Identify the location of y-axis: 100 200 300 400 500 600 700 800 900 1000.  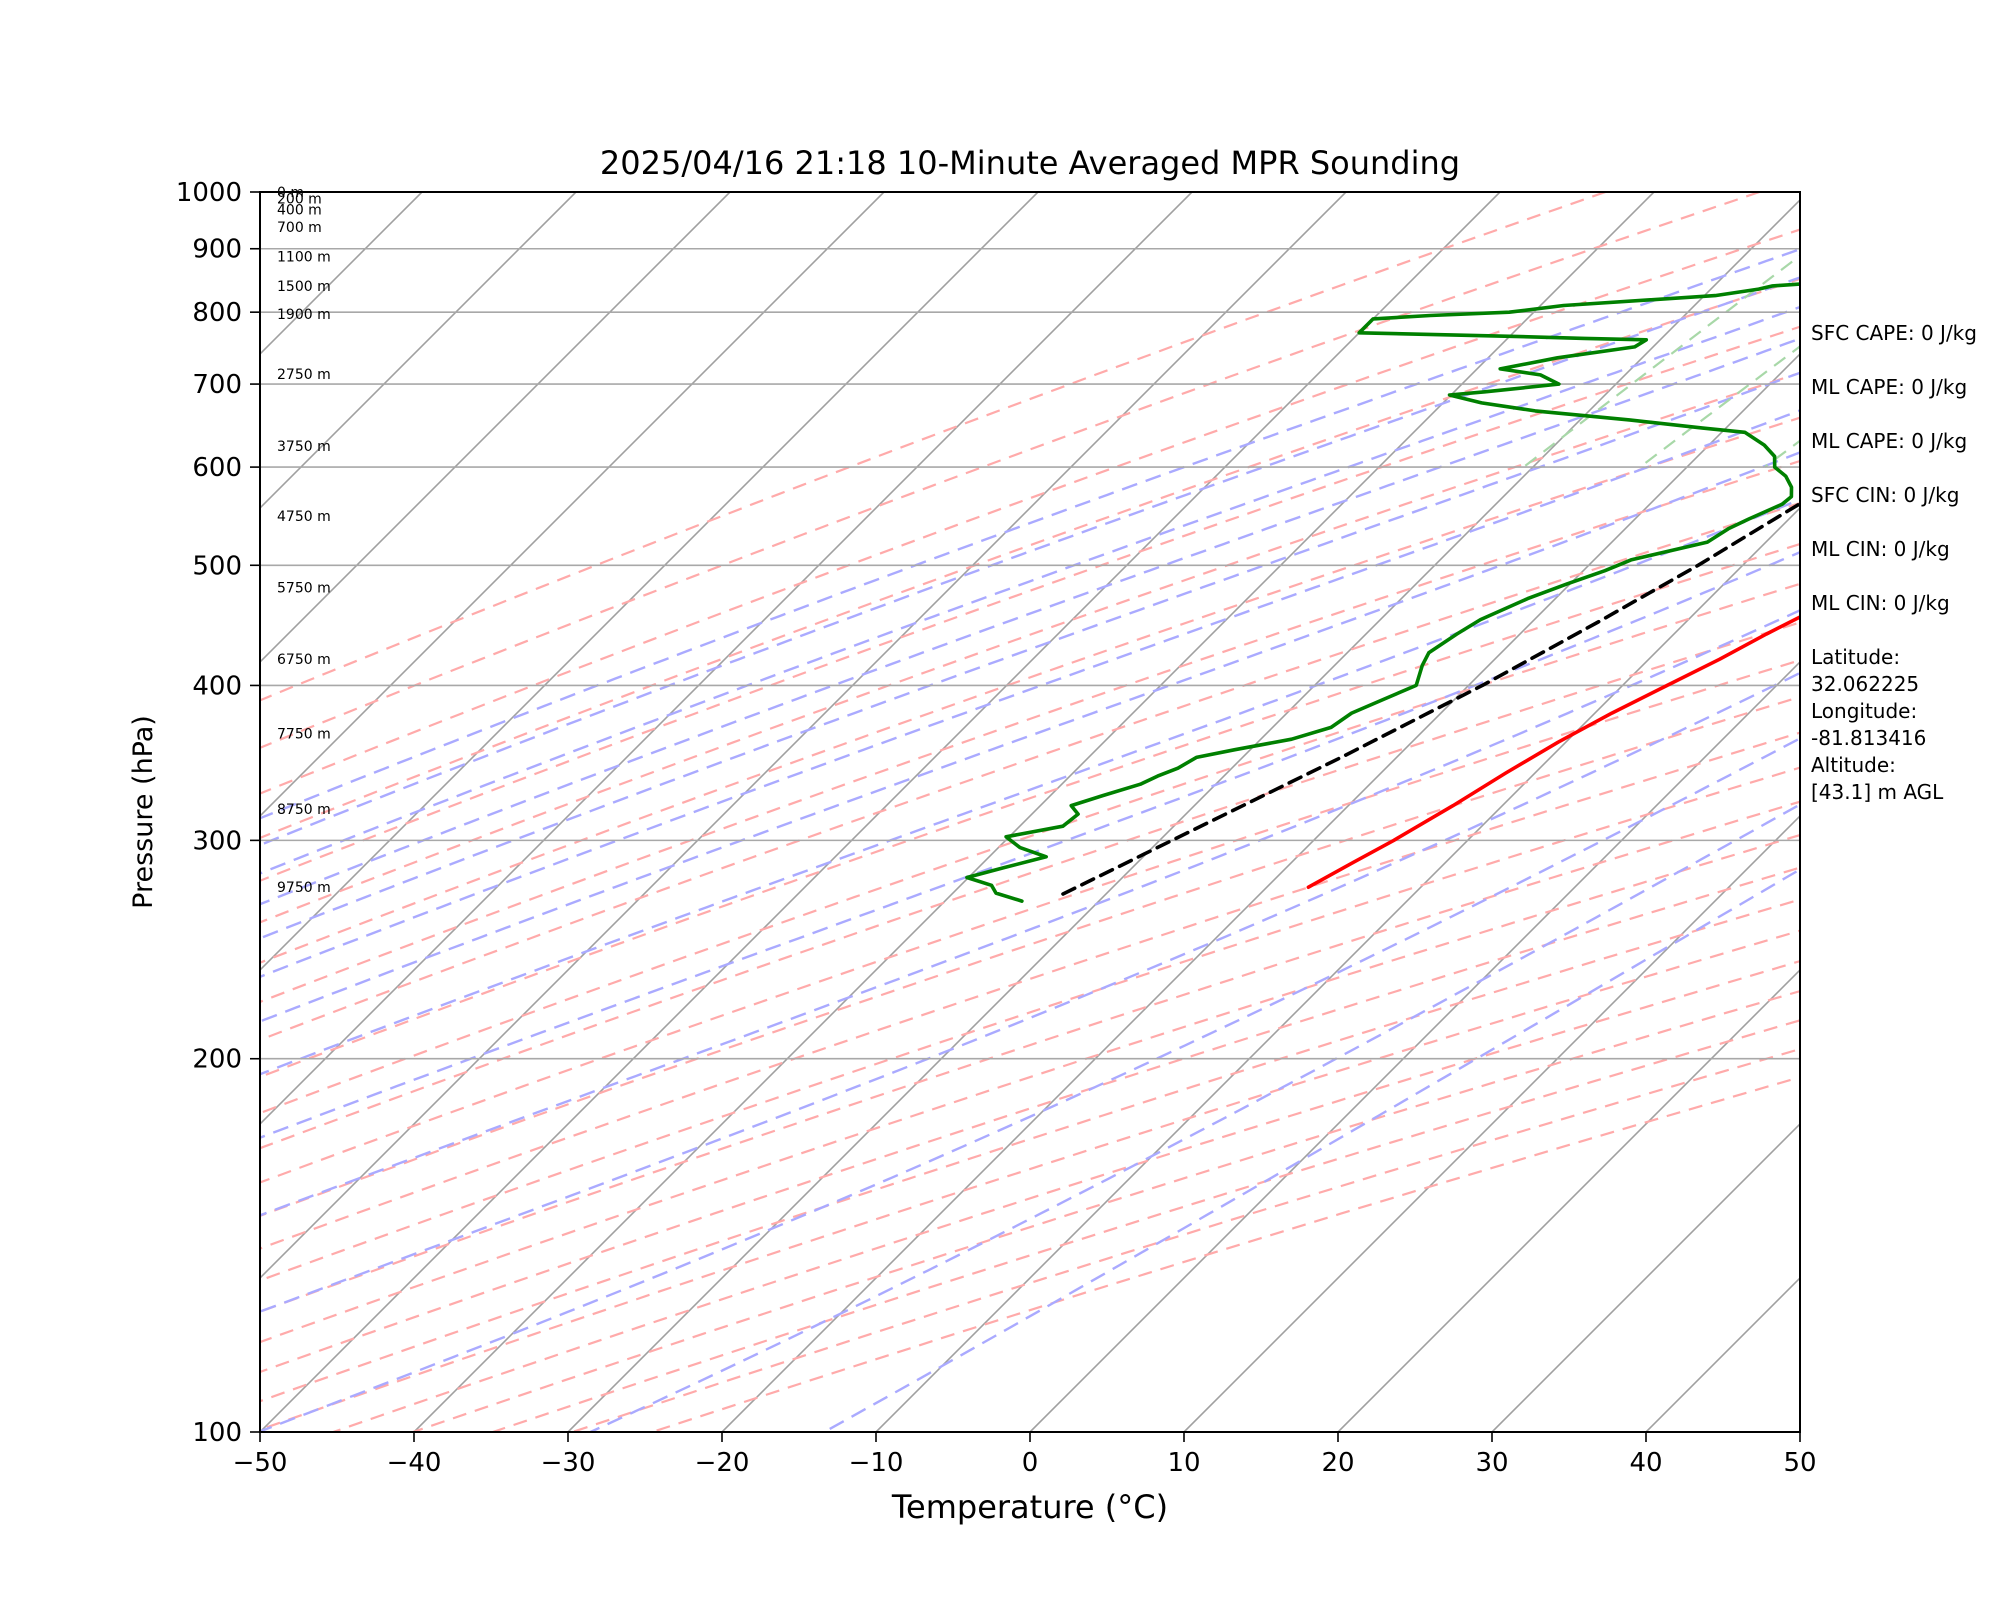
(218, 813).